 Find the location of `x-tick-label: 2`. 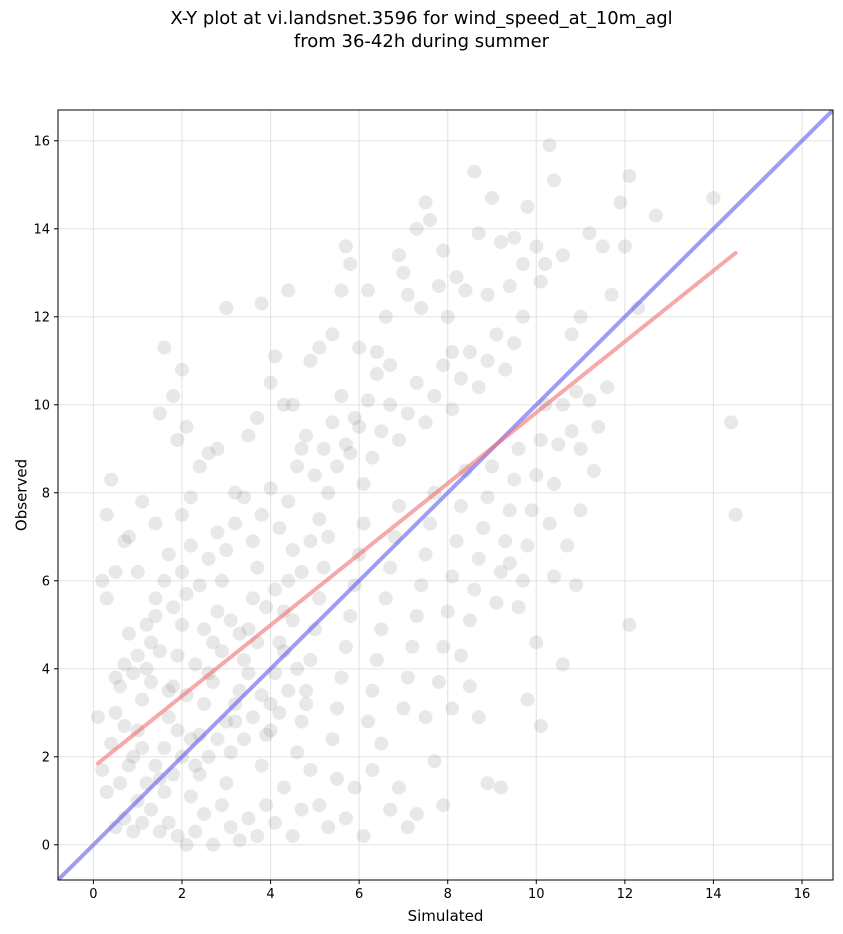

x-tick-label: 2 is located at coordinates (182, 894).